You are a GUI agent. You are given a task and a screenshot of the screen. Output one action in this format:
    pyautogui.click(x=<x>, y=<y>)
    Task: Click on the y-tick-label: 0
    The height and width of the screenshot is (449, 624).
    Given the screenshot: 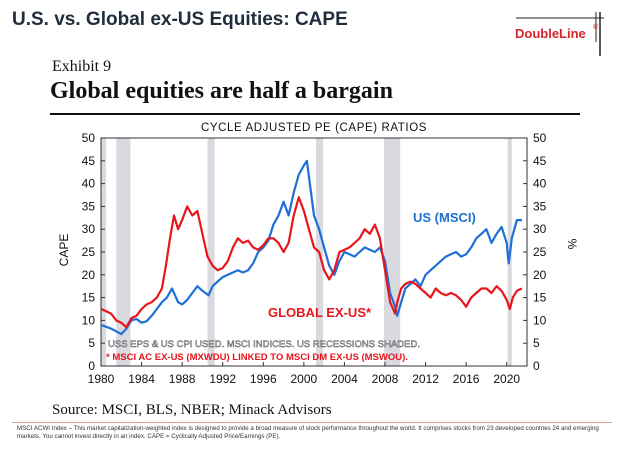 What is the action you would take?
    pyautogui.click(x=91, y=366)
    